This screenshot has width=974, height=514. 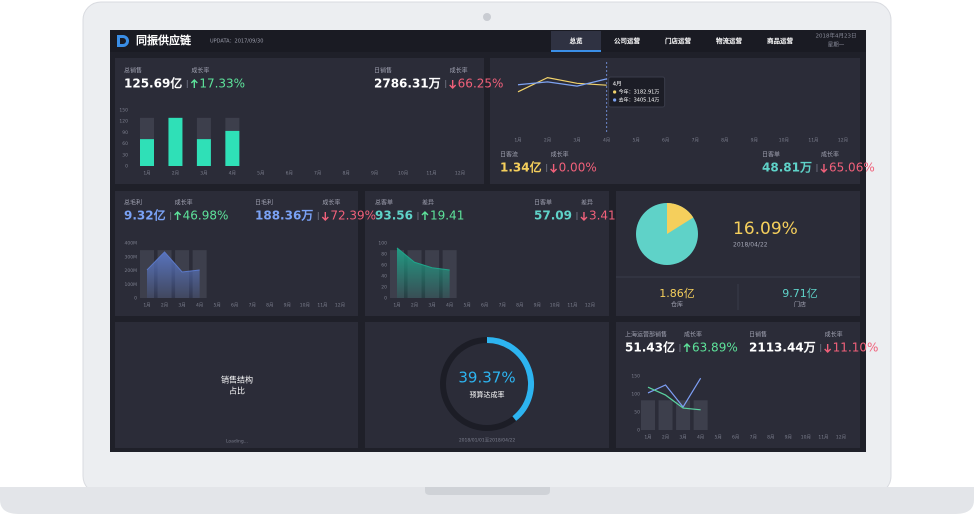 What do you see at coordinates (481, 84) in the screenshot?
I see `growth-value: 66.25%` at bounding box center [481, 84].